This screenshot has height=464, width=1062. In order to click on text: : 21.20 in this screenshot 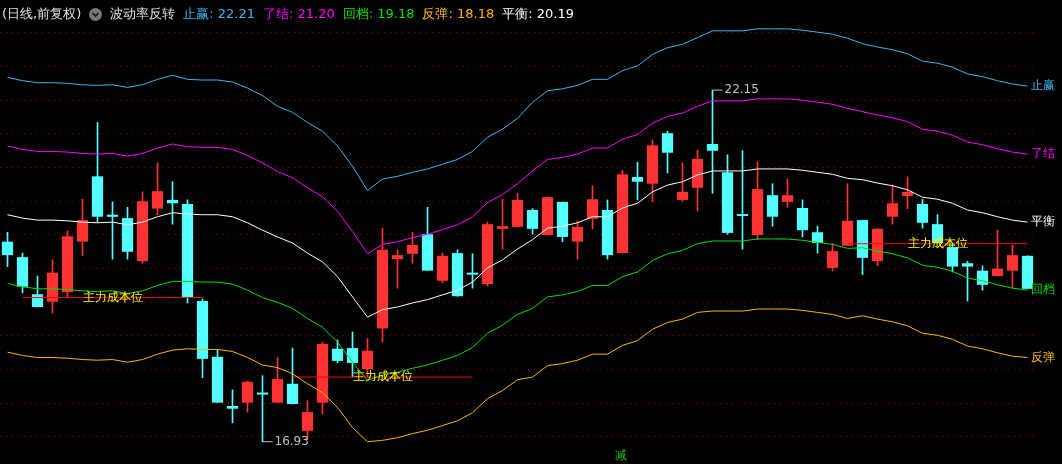, I will do `click(312, 13)`.